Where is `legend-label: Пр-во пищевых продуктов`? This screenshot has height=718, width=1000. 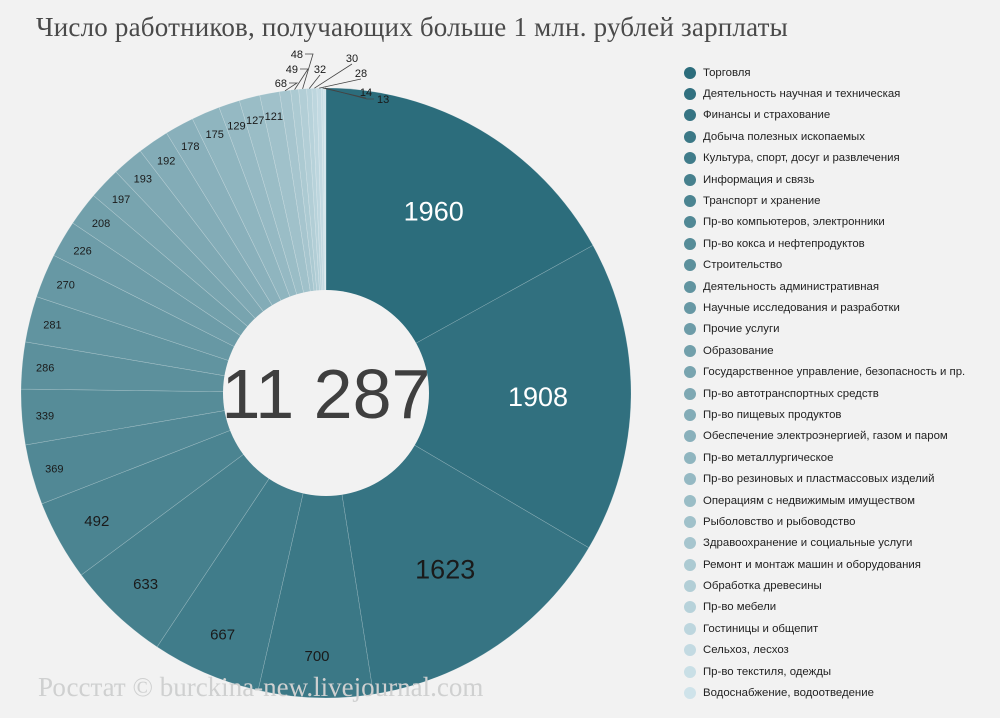
legend-label: Пр-во пищевых продуктов is located at coordinates (772, 414).